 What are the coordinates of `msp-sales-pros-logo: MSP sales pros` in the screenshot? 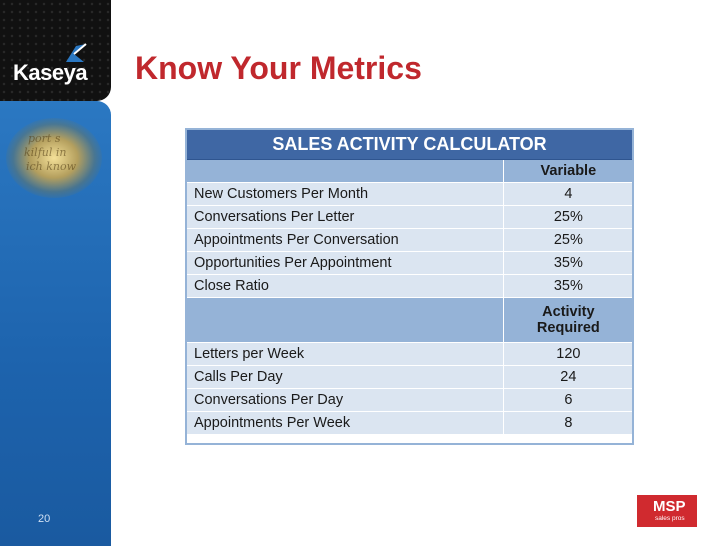 It's located at (667, 511).